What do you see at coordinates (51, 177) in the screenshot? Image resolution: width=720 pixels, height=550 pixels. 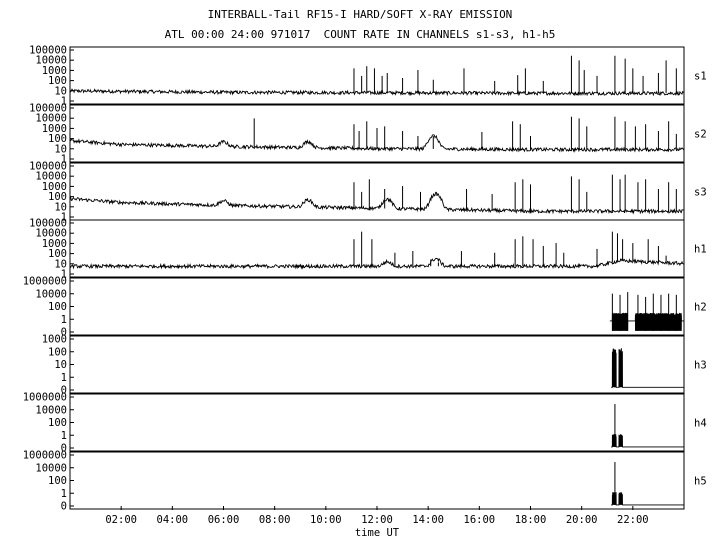 I see `y-tick-label-s3: 10000` at bounding box center [51, 177].